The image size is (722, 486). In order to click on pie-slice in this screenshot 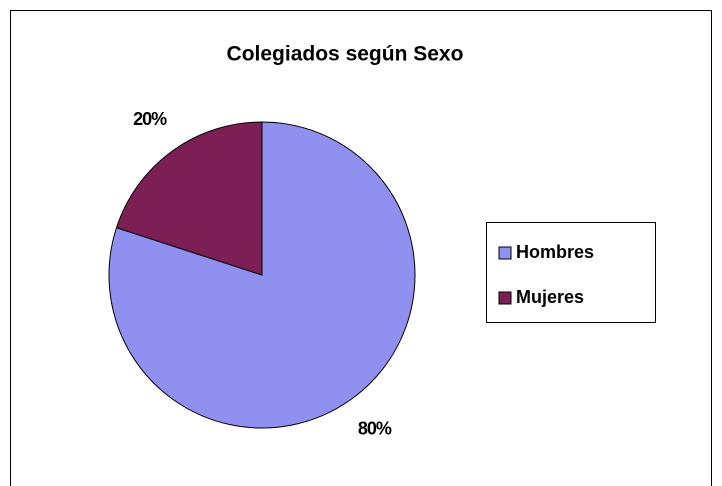, I will do `click(189, 198)`.